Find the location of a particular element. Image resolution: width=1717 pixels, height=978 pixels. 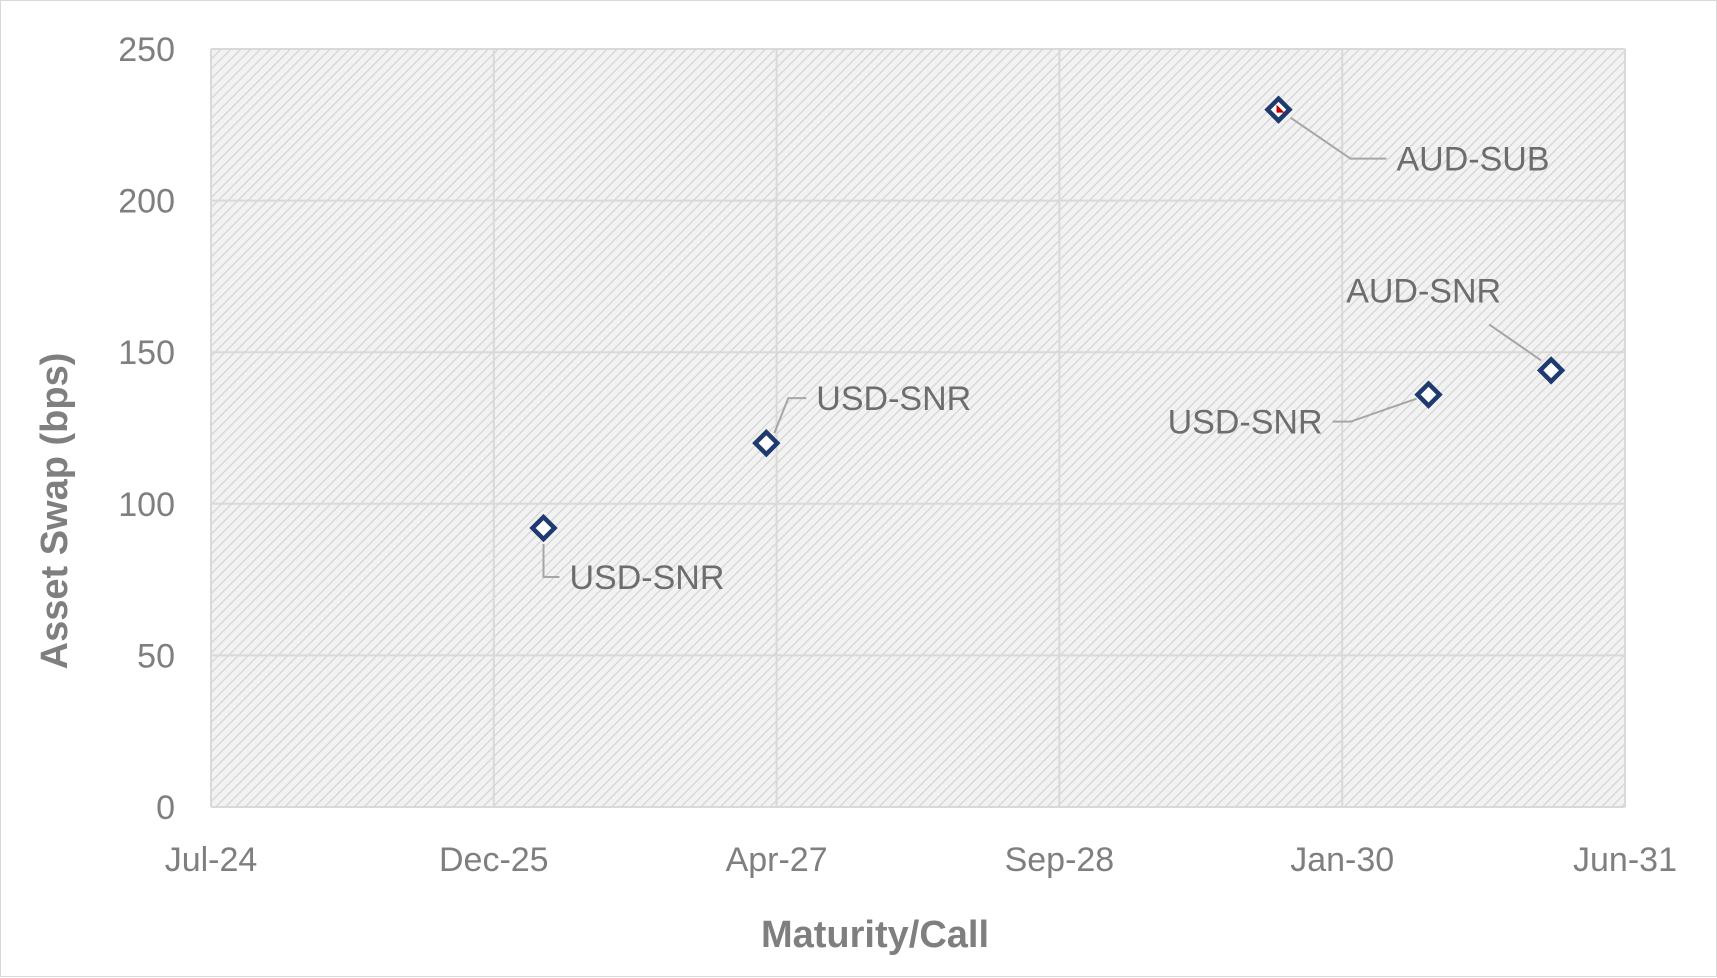

y-tick-label: 150 is located at coordinates (146, 353).